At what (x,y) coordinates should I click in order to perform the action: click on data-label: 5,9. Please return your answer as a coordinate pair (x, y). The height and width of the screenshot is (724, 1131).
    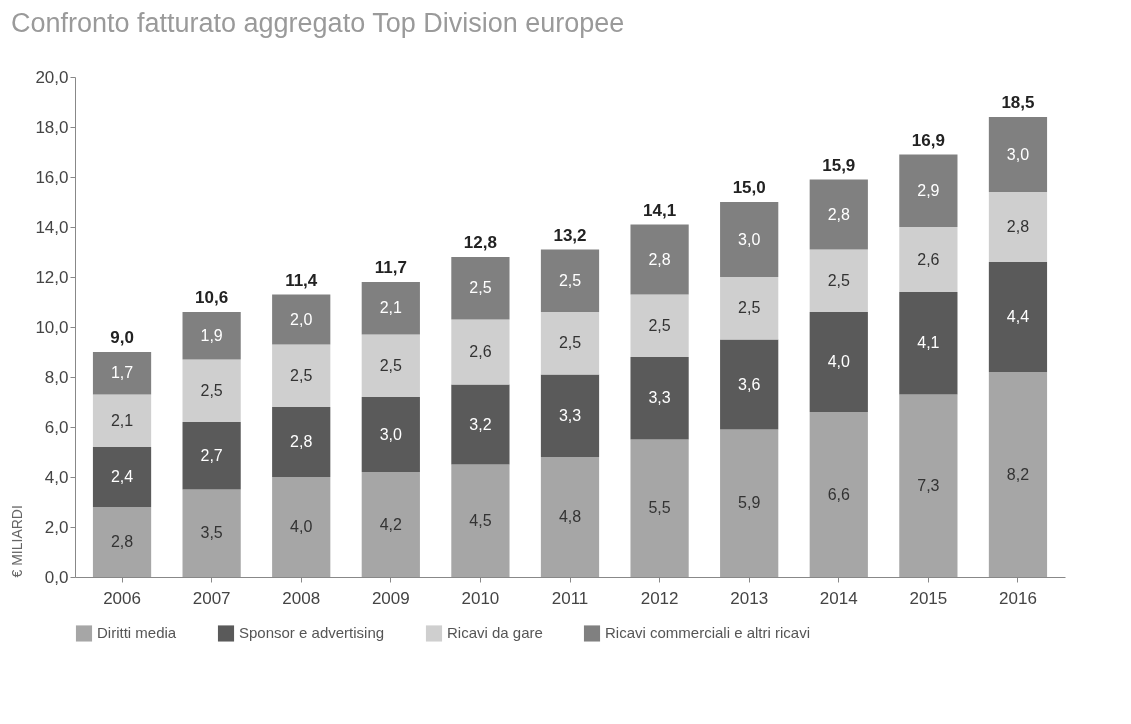
    Looking at the image, I should click on (749, 503).